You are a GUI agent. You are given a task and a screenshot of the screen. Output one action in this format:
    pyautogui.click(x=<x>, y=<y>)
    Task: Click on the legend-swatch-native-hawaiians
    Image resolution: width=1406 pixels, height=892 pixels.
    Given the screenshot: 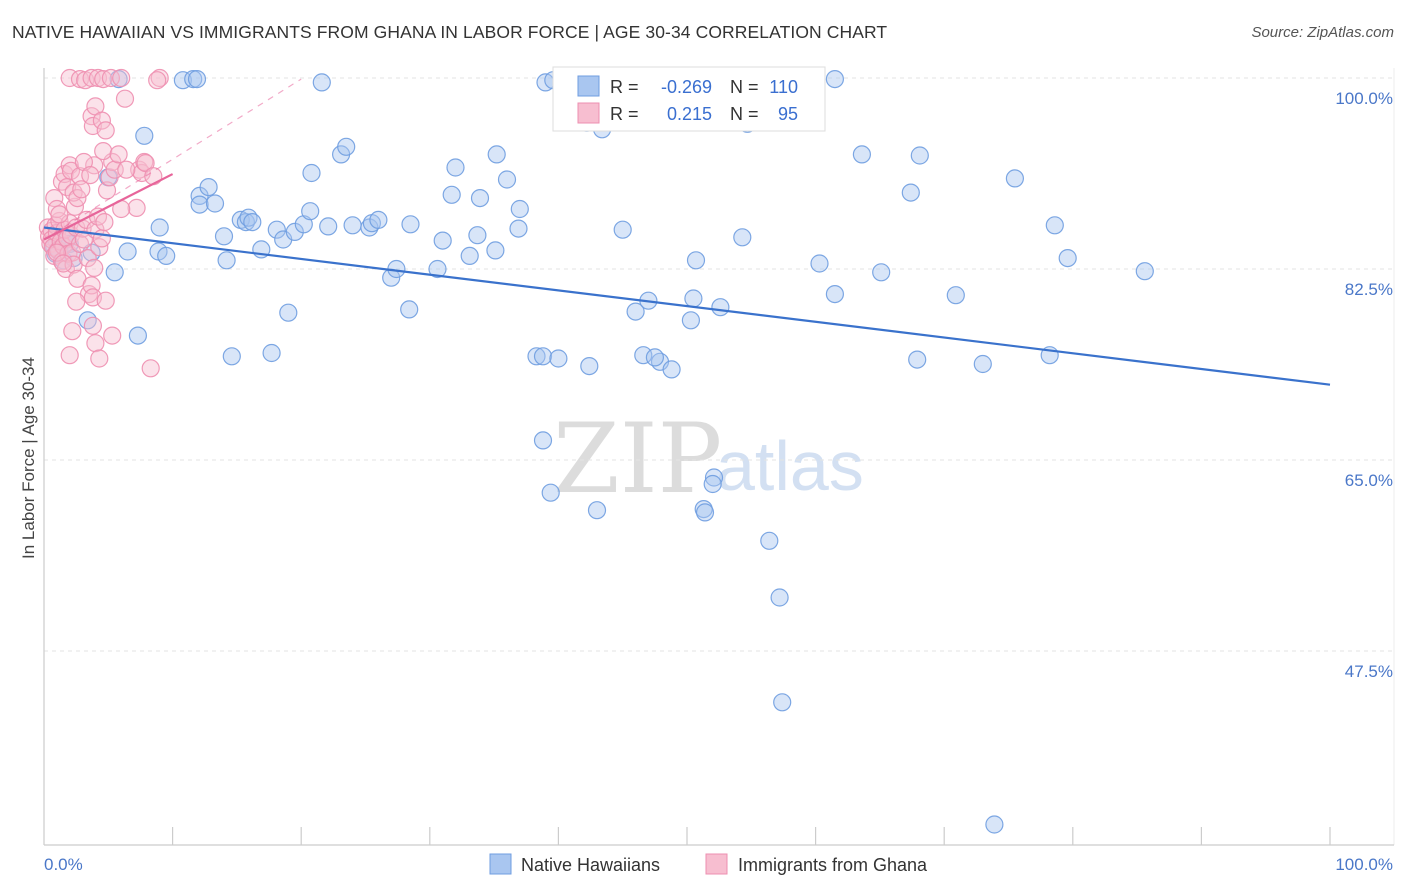 What is the action you would take?
    pyautogui.click(x=500, y=864)
    